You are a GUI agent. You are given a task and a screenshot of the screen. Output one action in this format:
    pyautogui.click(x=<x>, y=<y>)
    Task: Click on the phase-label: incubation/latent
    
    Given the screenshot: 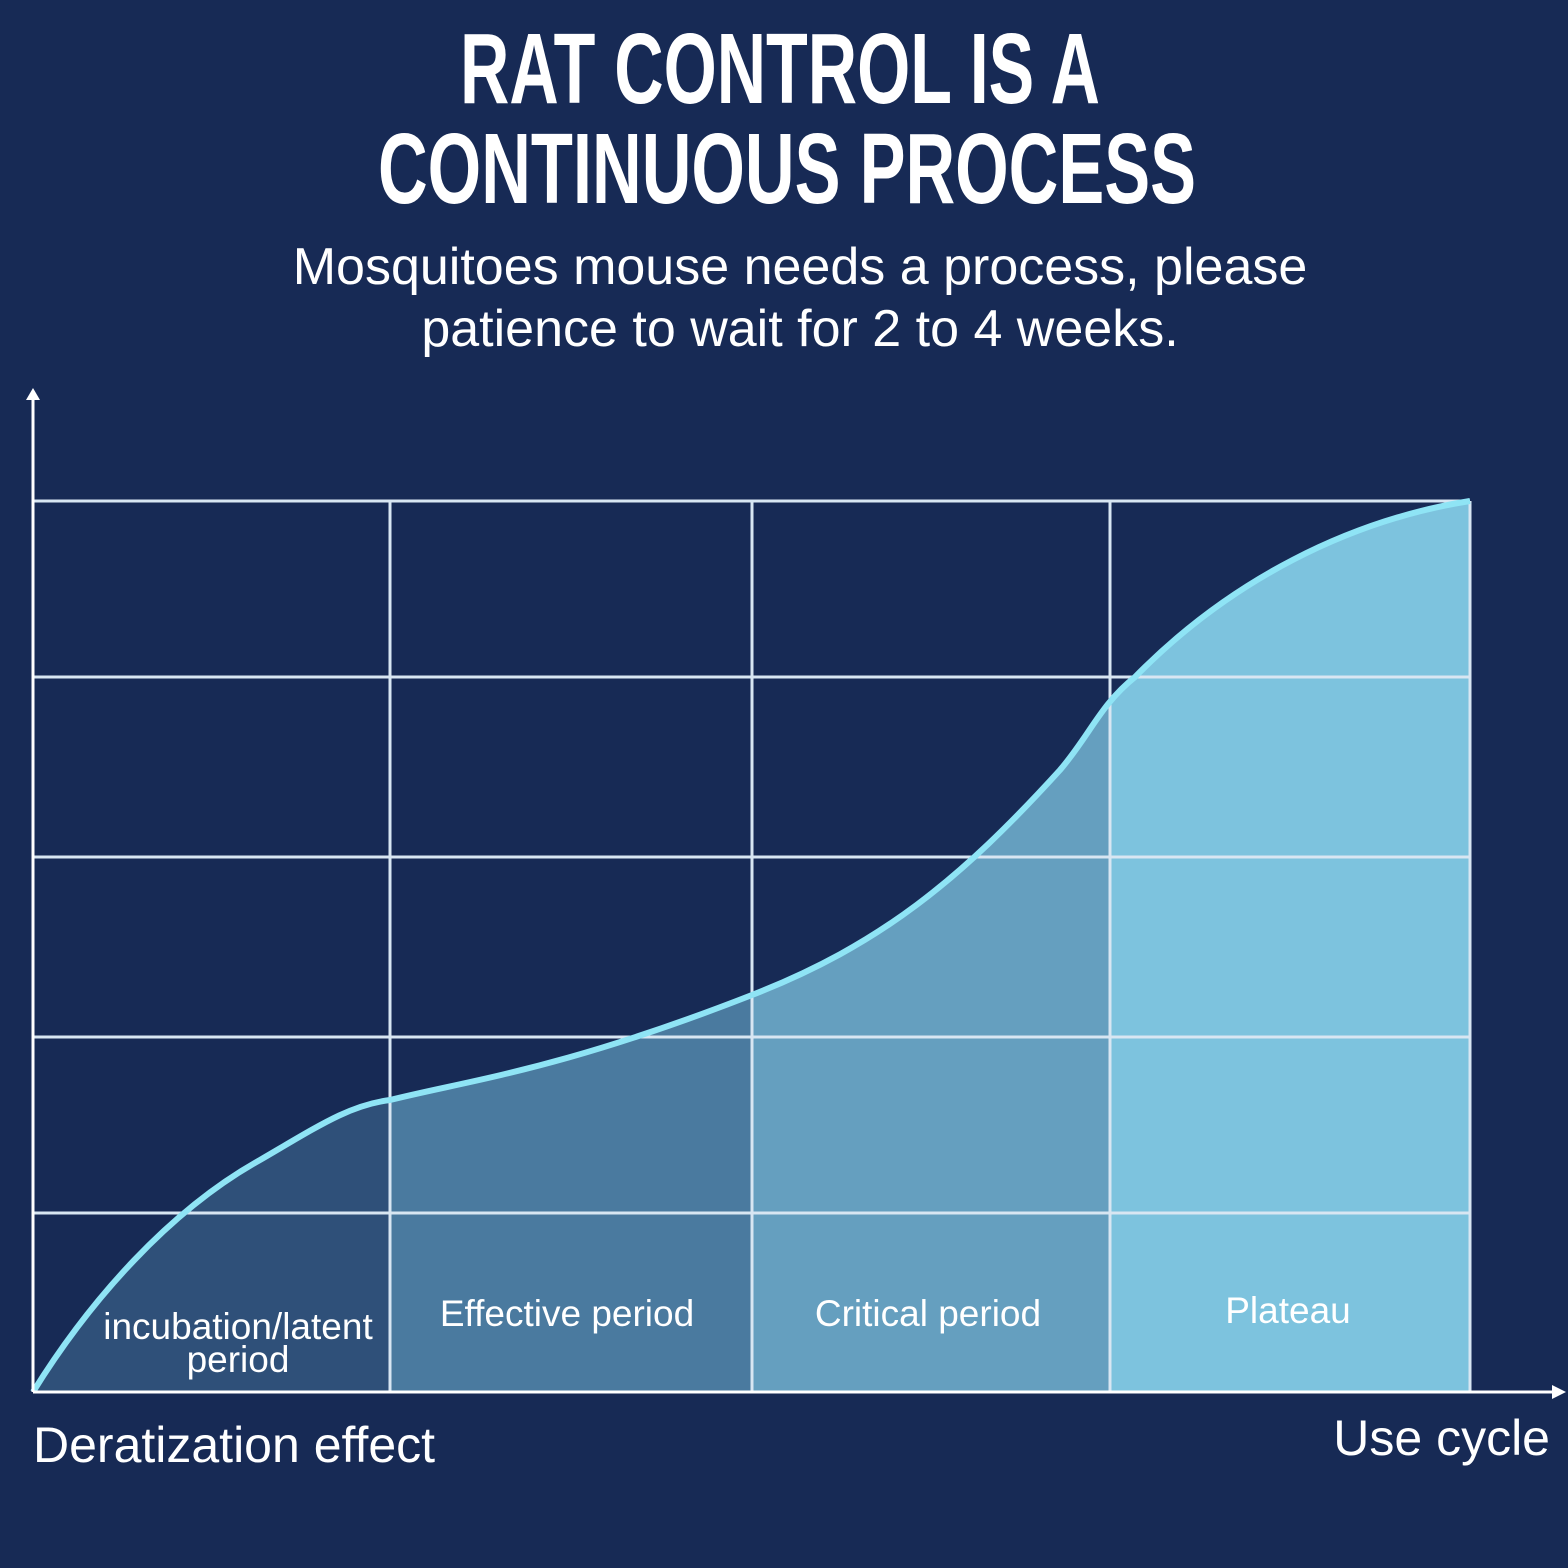 What is the action you would take?
    pyautogui.click(x=238, y=1326)
    